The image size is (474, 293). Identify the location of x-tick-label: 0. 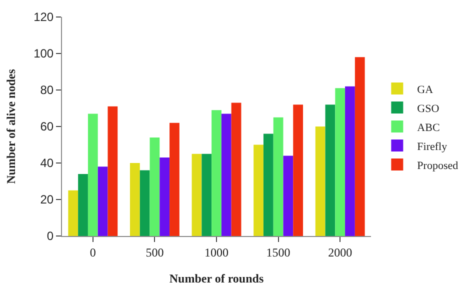
(93, 252).